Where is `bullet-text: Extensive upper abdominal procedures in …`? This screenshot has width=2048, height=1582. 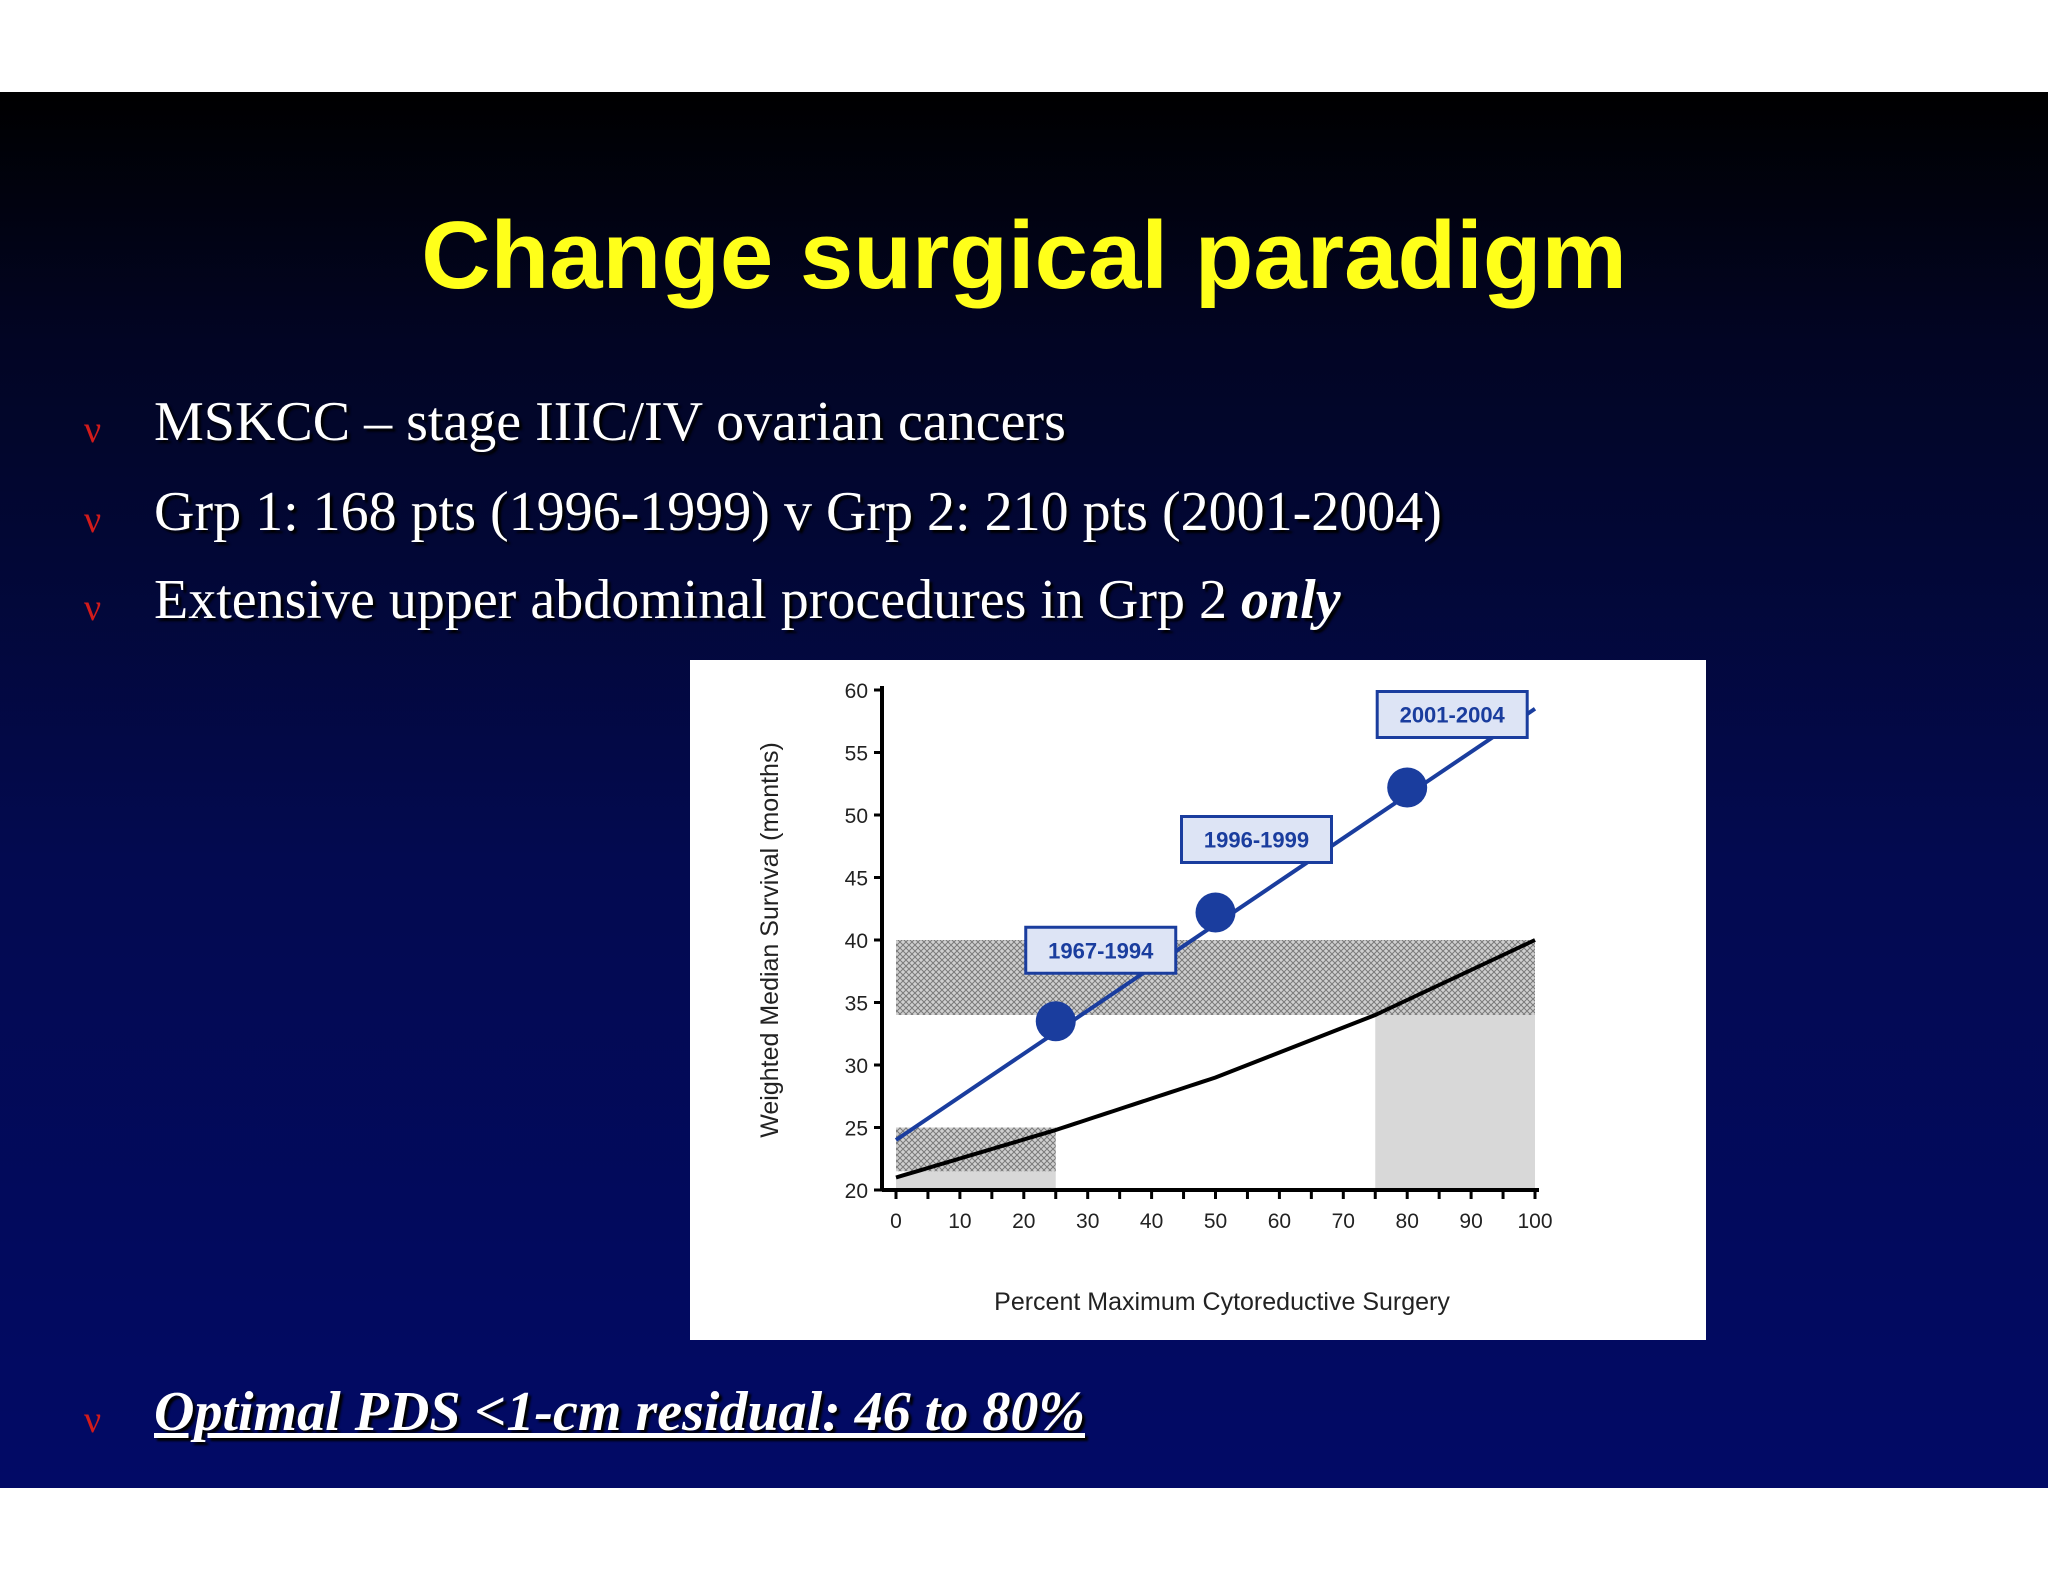 bullet-text: Extensive upper abdominal procedures in … is located at coordinates (747, 600).